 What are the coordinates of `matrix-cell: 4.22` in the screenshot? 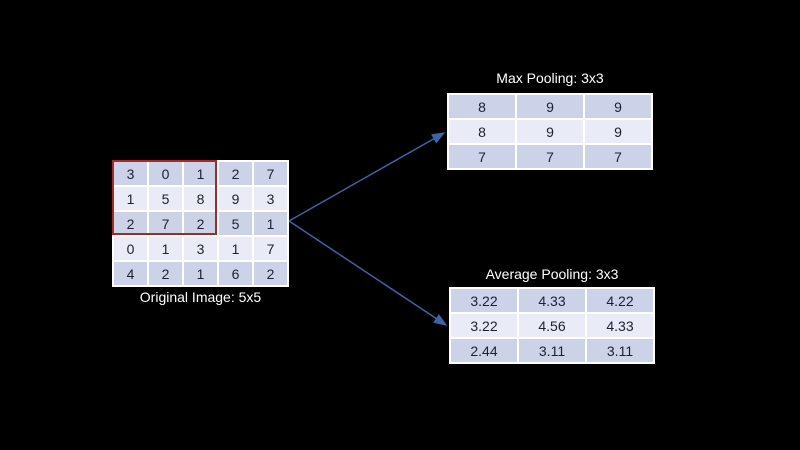 It's located at (620, 300).